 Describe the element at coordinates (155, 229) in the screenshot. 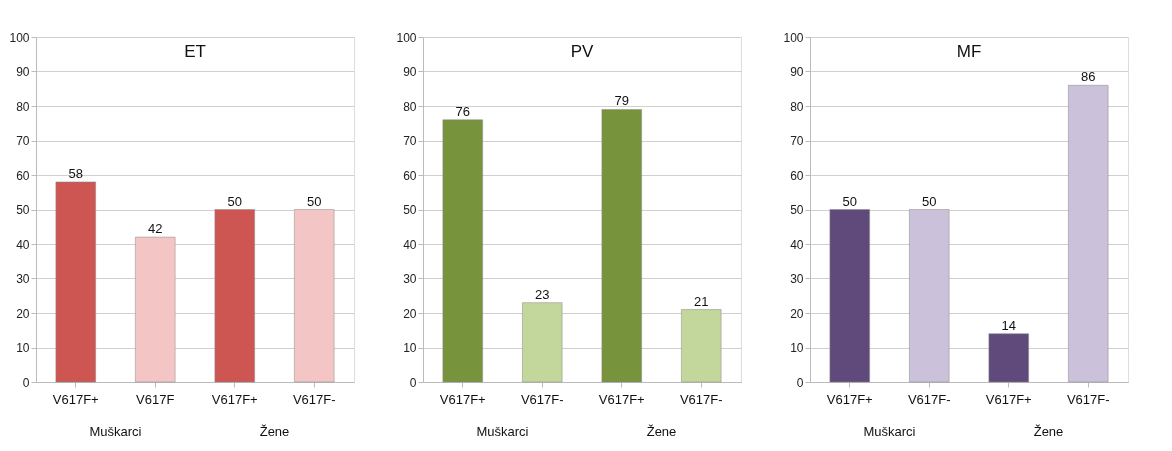

I see `data-label: 42` at that location.